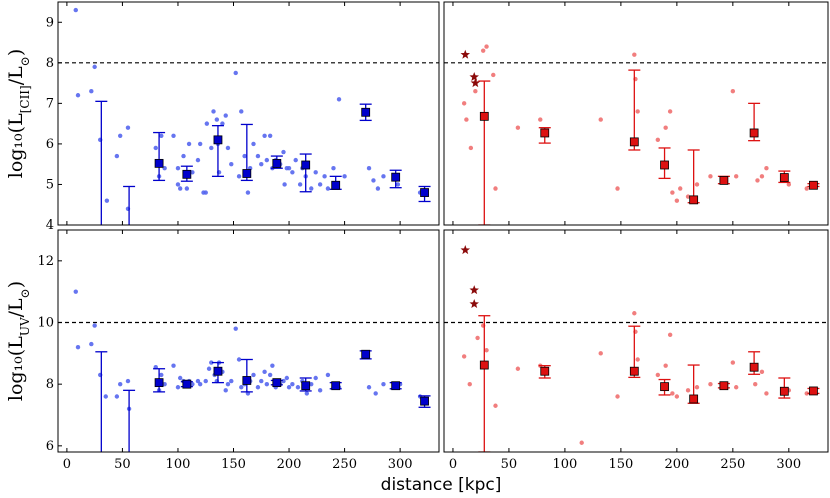 The height and width of the screenshot is (498, 830). What do you see at coordinates (344, 464) in the screenshot?
I see `x-tick-label: 250` at bounding box center [344, 464].